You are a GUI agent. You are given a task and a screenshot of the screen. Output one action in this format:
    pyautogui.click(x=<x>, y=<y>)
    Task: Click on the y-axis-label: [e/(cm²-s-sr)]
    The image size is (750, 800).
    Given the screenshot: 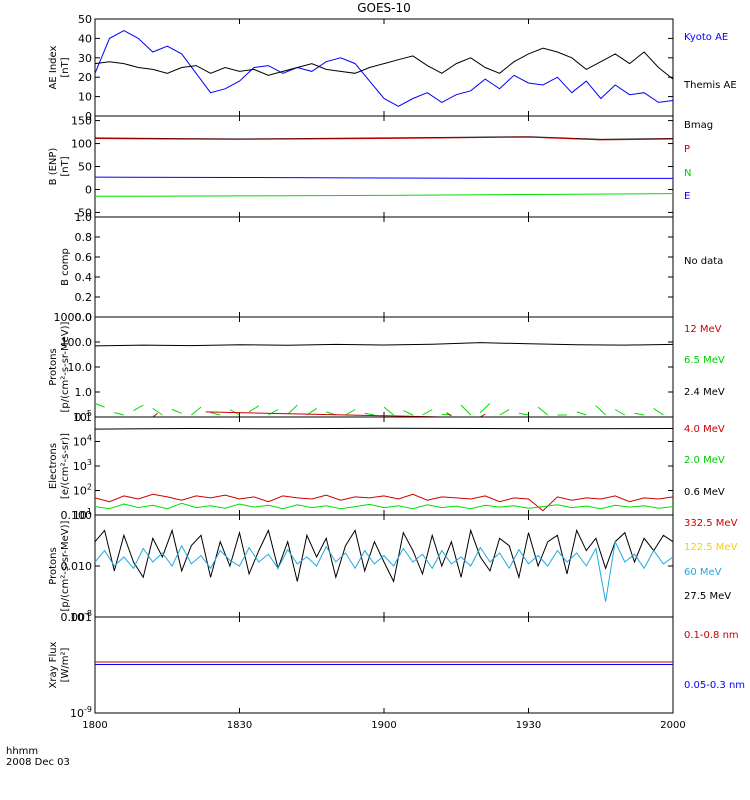 What is the action you would take?
    pyautogui.click(x=65, y=466)
    